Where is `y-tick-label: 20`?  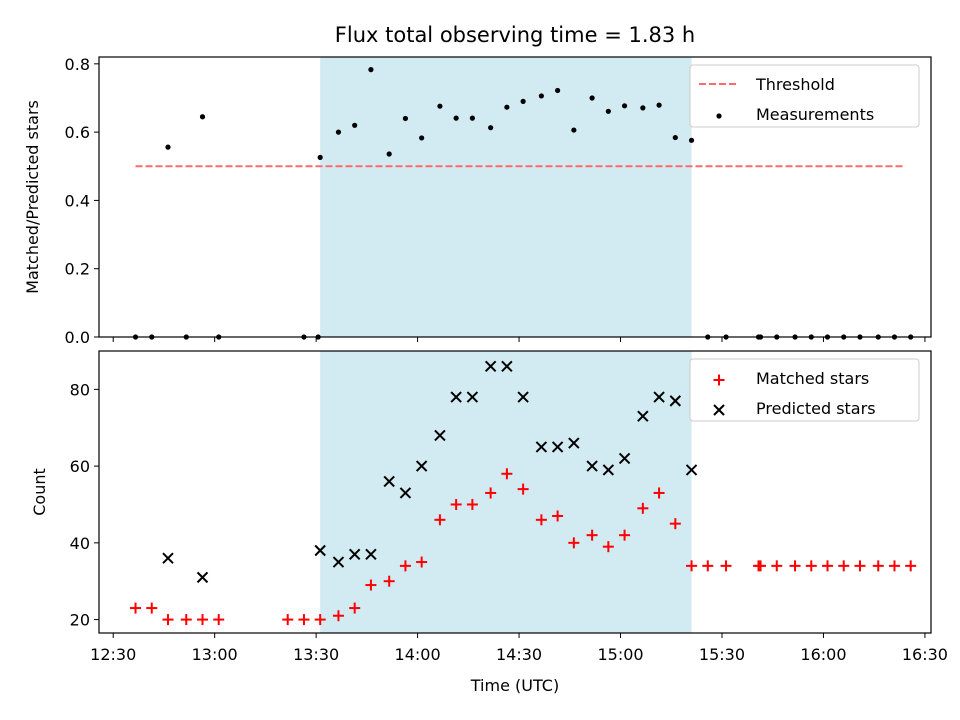
y-tick-label: 20 is located at coordinates (80, 620).